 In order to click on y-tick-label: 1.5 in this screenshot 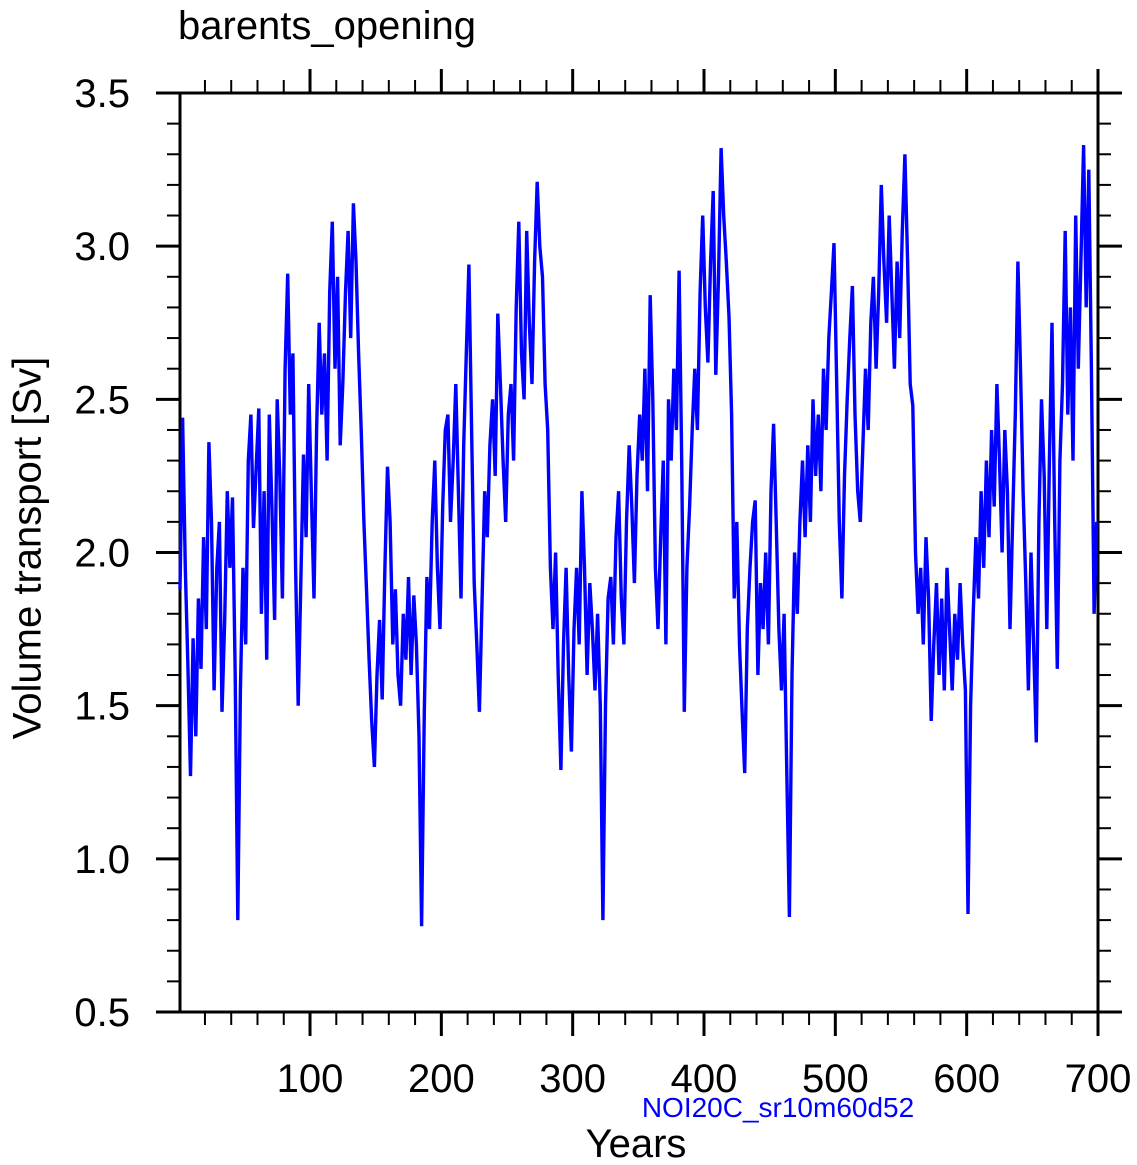, I will do `click(102, 707)`.